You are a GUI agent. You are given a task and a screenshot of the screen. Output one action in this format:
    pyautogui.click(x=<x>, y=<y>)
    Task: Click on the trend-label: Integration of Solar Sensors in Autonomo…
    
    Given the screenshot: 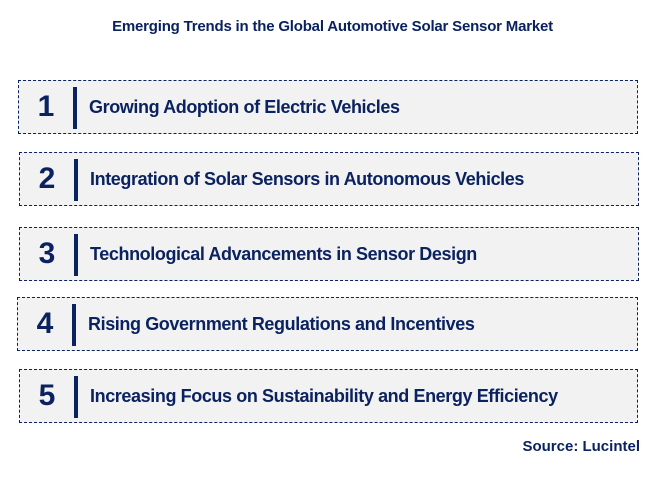 What is the action you would take?
    pyautogui.click(x=307, y=178)
    